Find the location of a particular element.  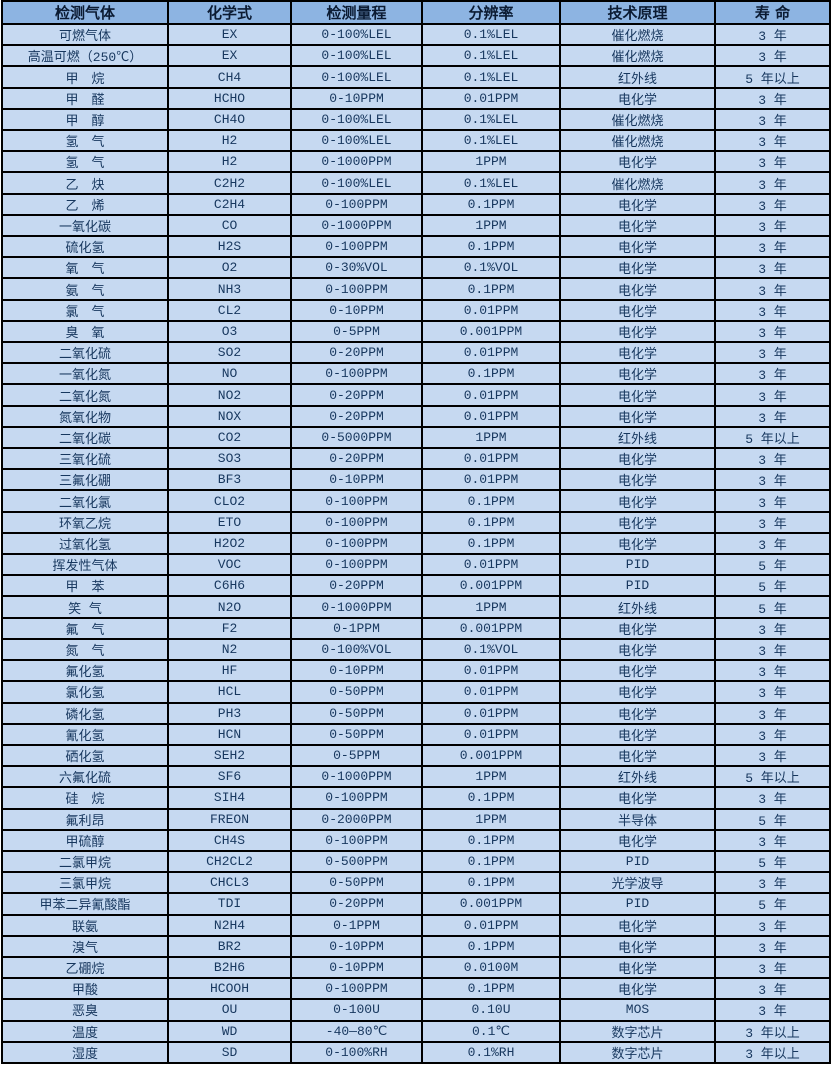

table-cell: SEH2 is located at coordinates (229, 755).